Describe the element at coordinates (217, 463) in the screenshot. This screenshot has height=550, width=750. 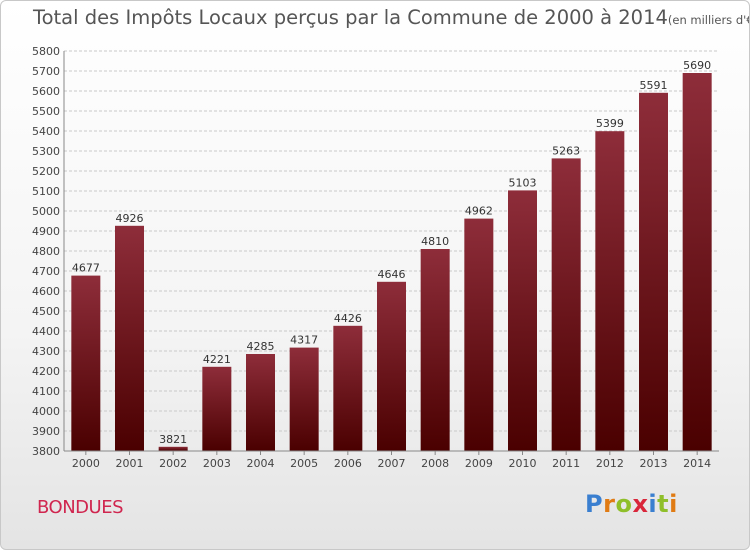
I see `x-tick-label: 2003` at that location.